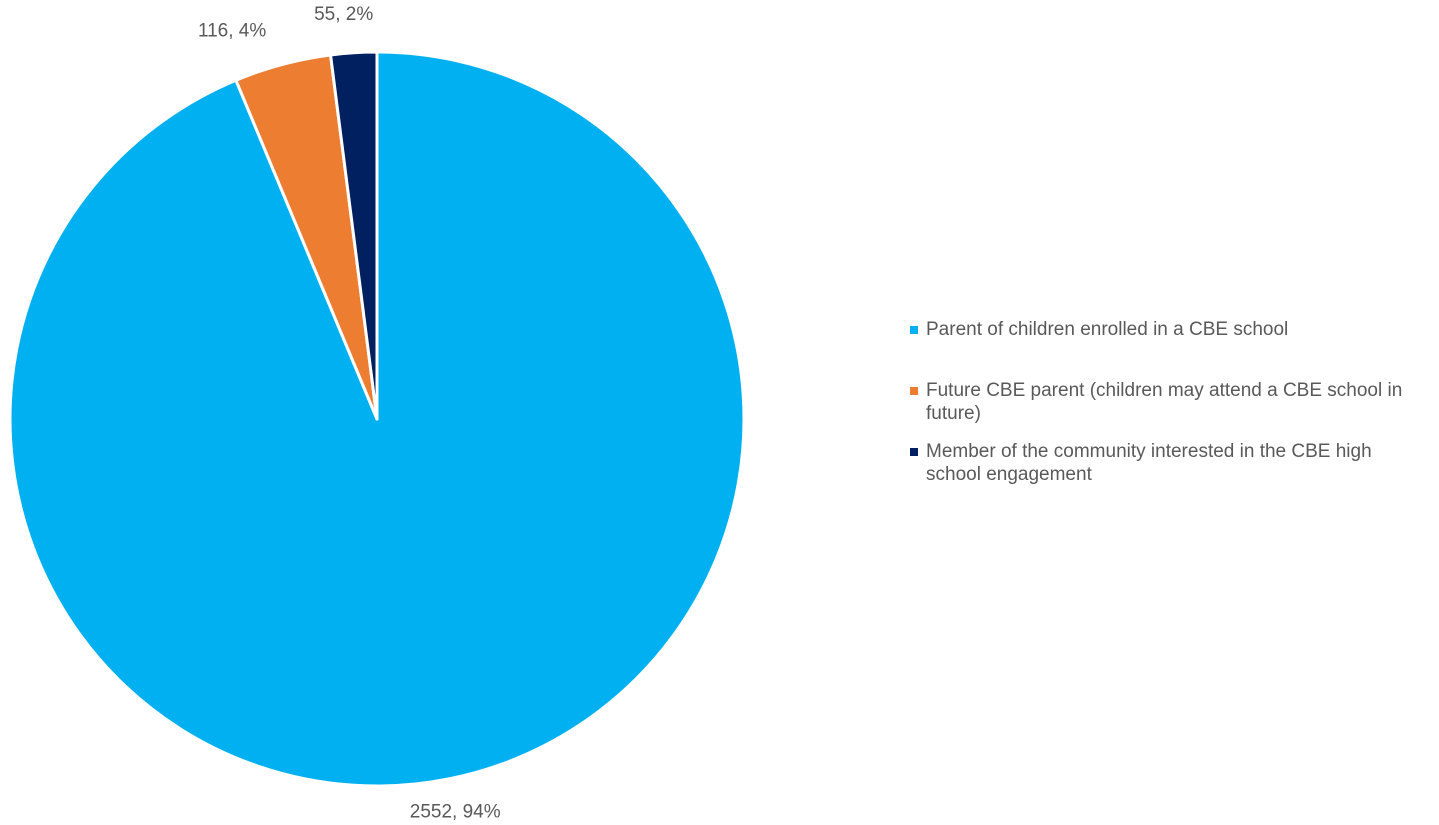 This screenshot has width=1439, height=825. What do you see at coordinates (343, 14) in the screenshot?
I see `data-label-community-member: 55, 2%` at bounding box center [343, 14].